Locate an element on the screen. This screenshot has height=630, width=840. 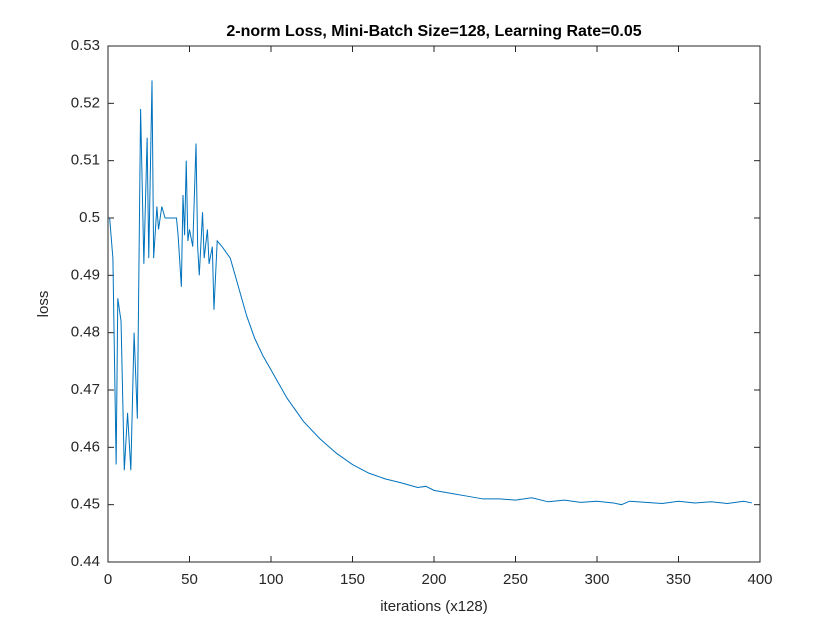
x-tick-label: 50 is located at coordinates (189, 579).